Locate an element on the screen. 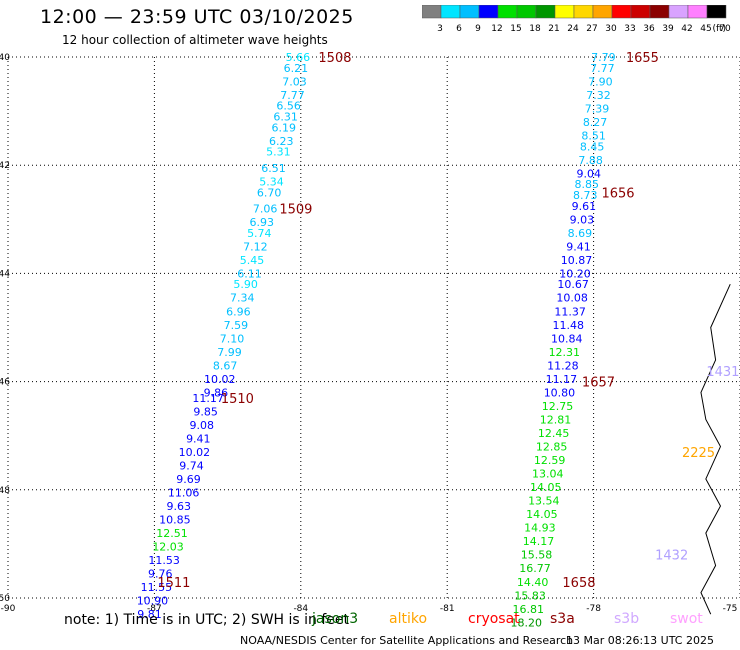  legend-s3b: s3b is located at coordinates (627, 619).